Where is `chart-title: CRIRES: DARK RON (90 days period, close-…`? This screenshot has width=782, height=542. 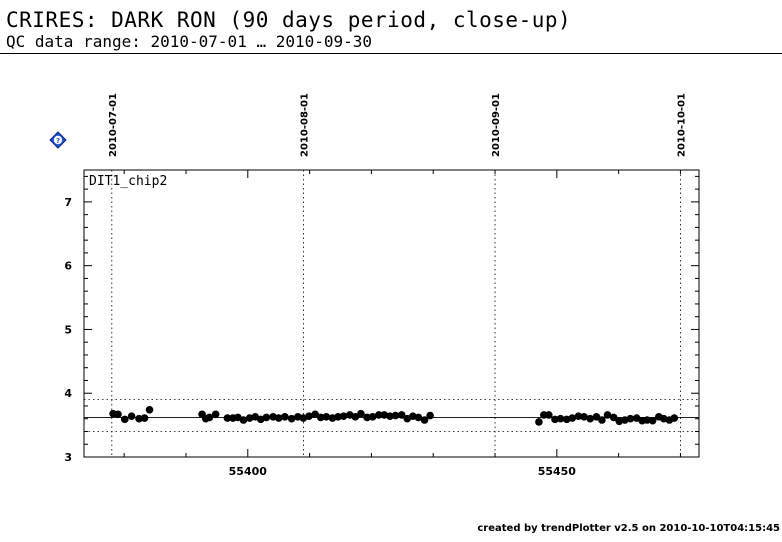 chart-title: CRIRES: DARK RON (90 days period, close-… is located at coordinates (289, 20).